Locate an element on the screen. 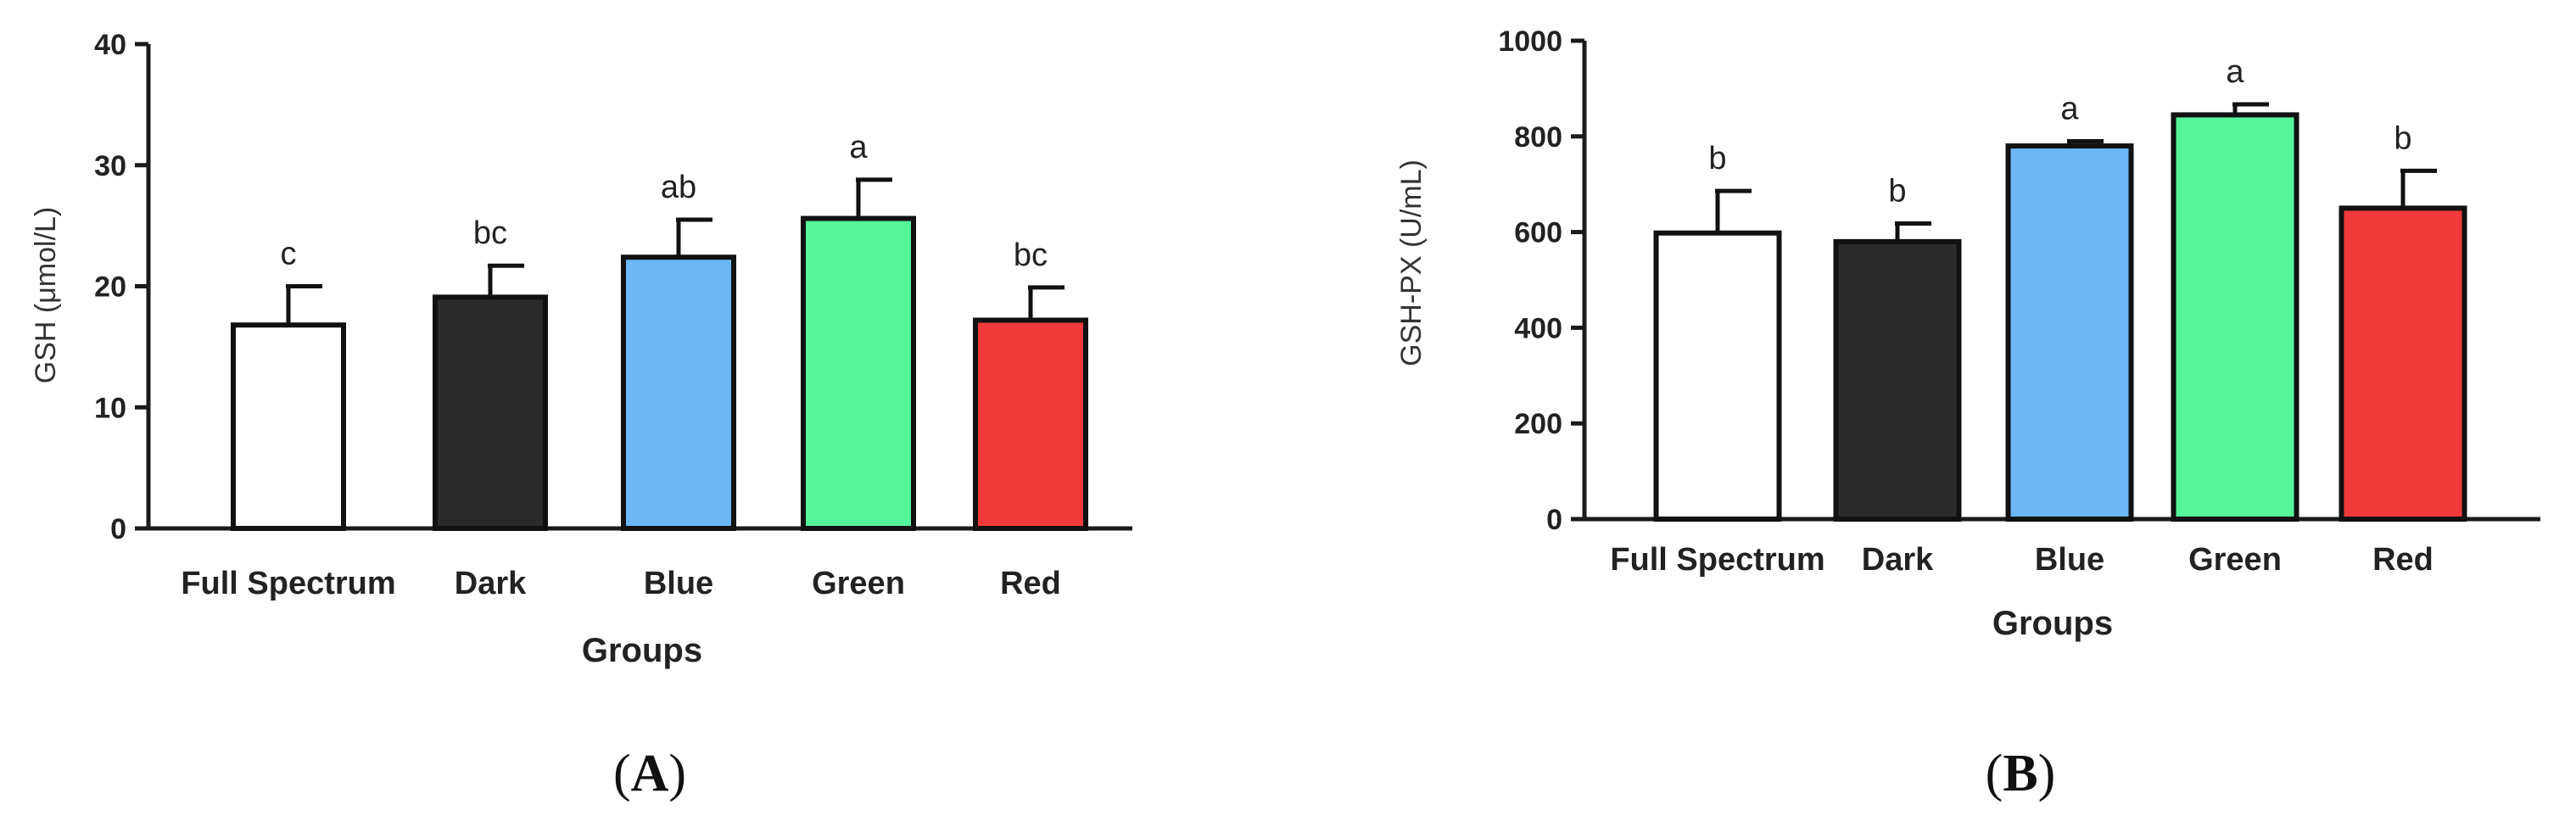 This screenshot has width=2576, height=827. y-tick-label-a: 30 is located at coordinates (110, 166).